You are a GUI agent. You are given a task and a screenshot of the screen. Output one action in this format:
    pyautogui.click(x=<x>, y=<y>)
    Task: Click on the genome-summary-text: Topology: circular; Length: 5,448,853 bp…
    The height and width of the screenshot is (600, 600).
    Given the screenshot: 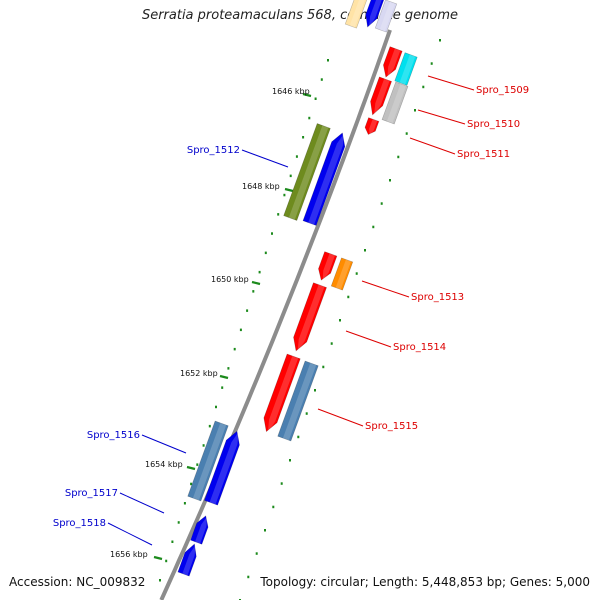 What is the action you would take?
    pyautogui.click(x=425, y=582)
    